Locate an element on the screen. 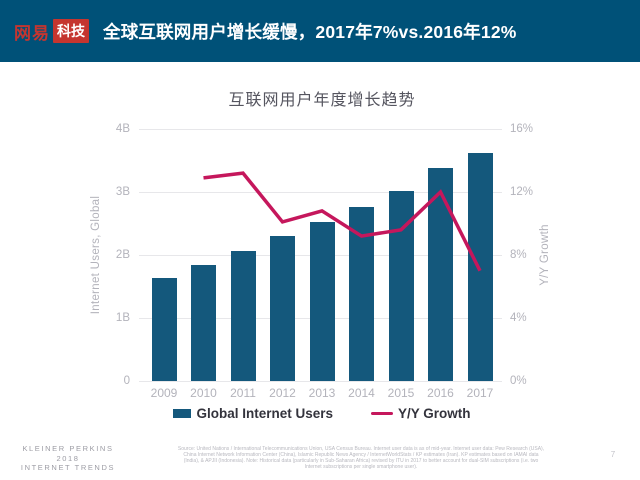  bar-2016 is located at coordinates (440, 274).